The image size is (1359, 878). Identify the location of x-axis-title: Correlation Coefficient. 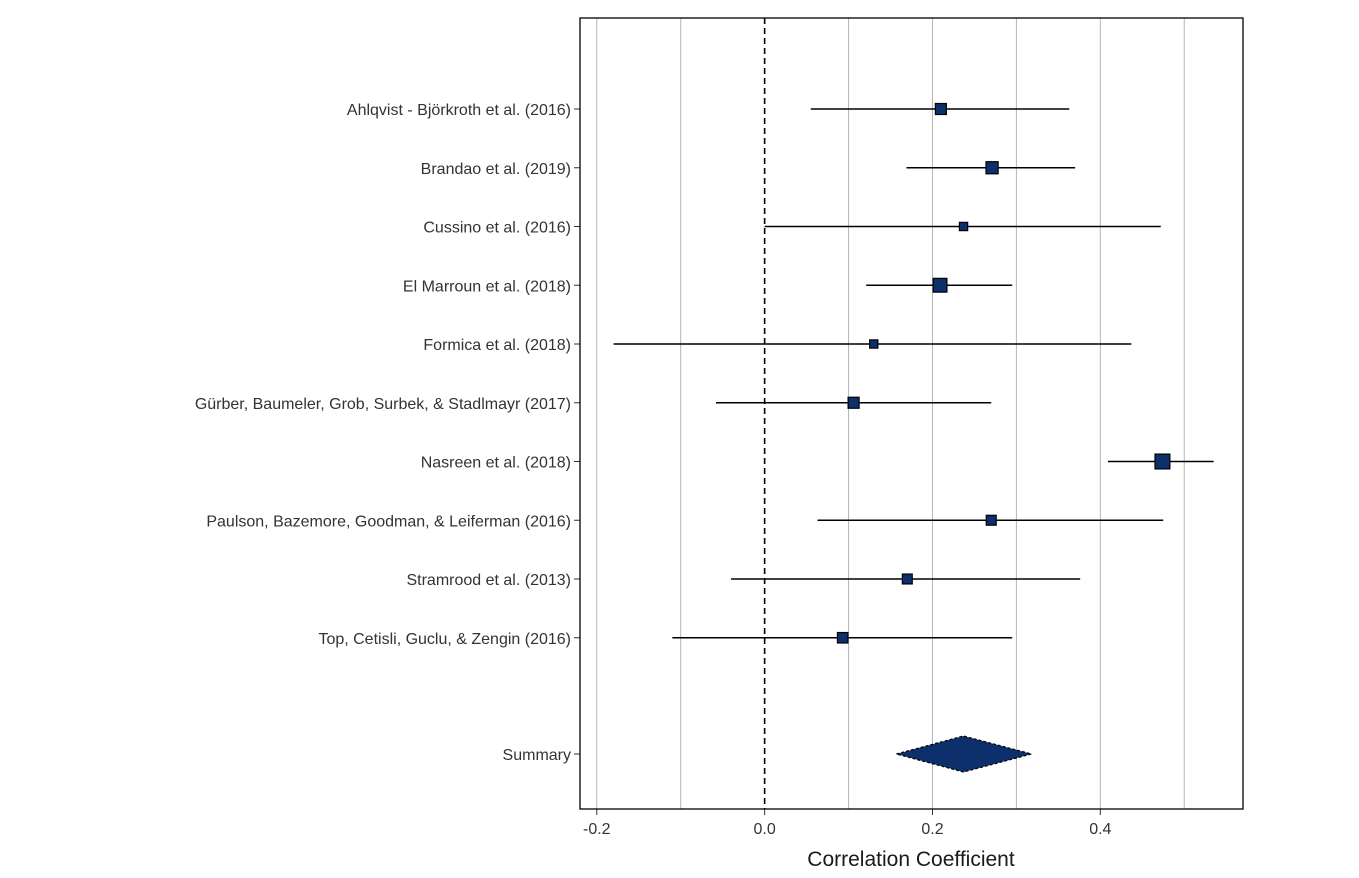
(911, 859).